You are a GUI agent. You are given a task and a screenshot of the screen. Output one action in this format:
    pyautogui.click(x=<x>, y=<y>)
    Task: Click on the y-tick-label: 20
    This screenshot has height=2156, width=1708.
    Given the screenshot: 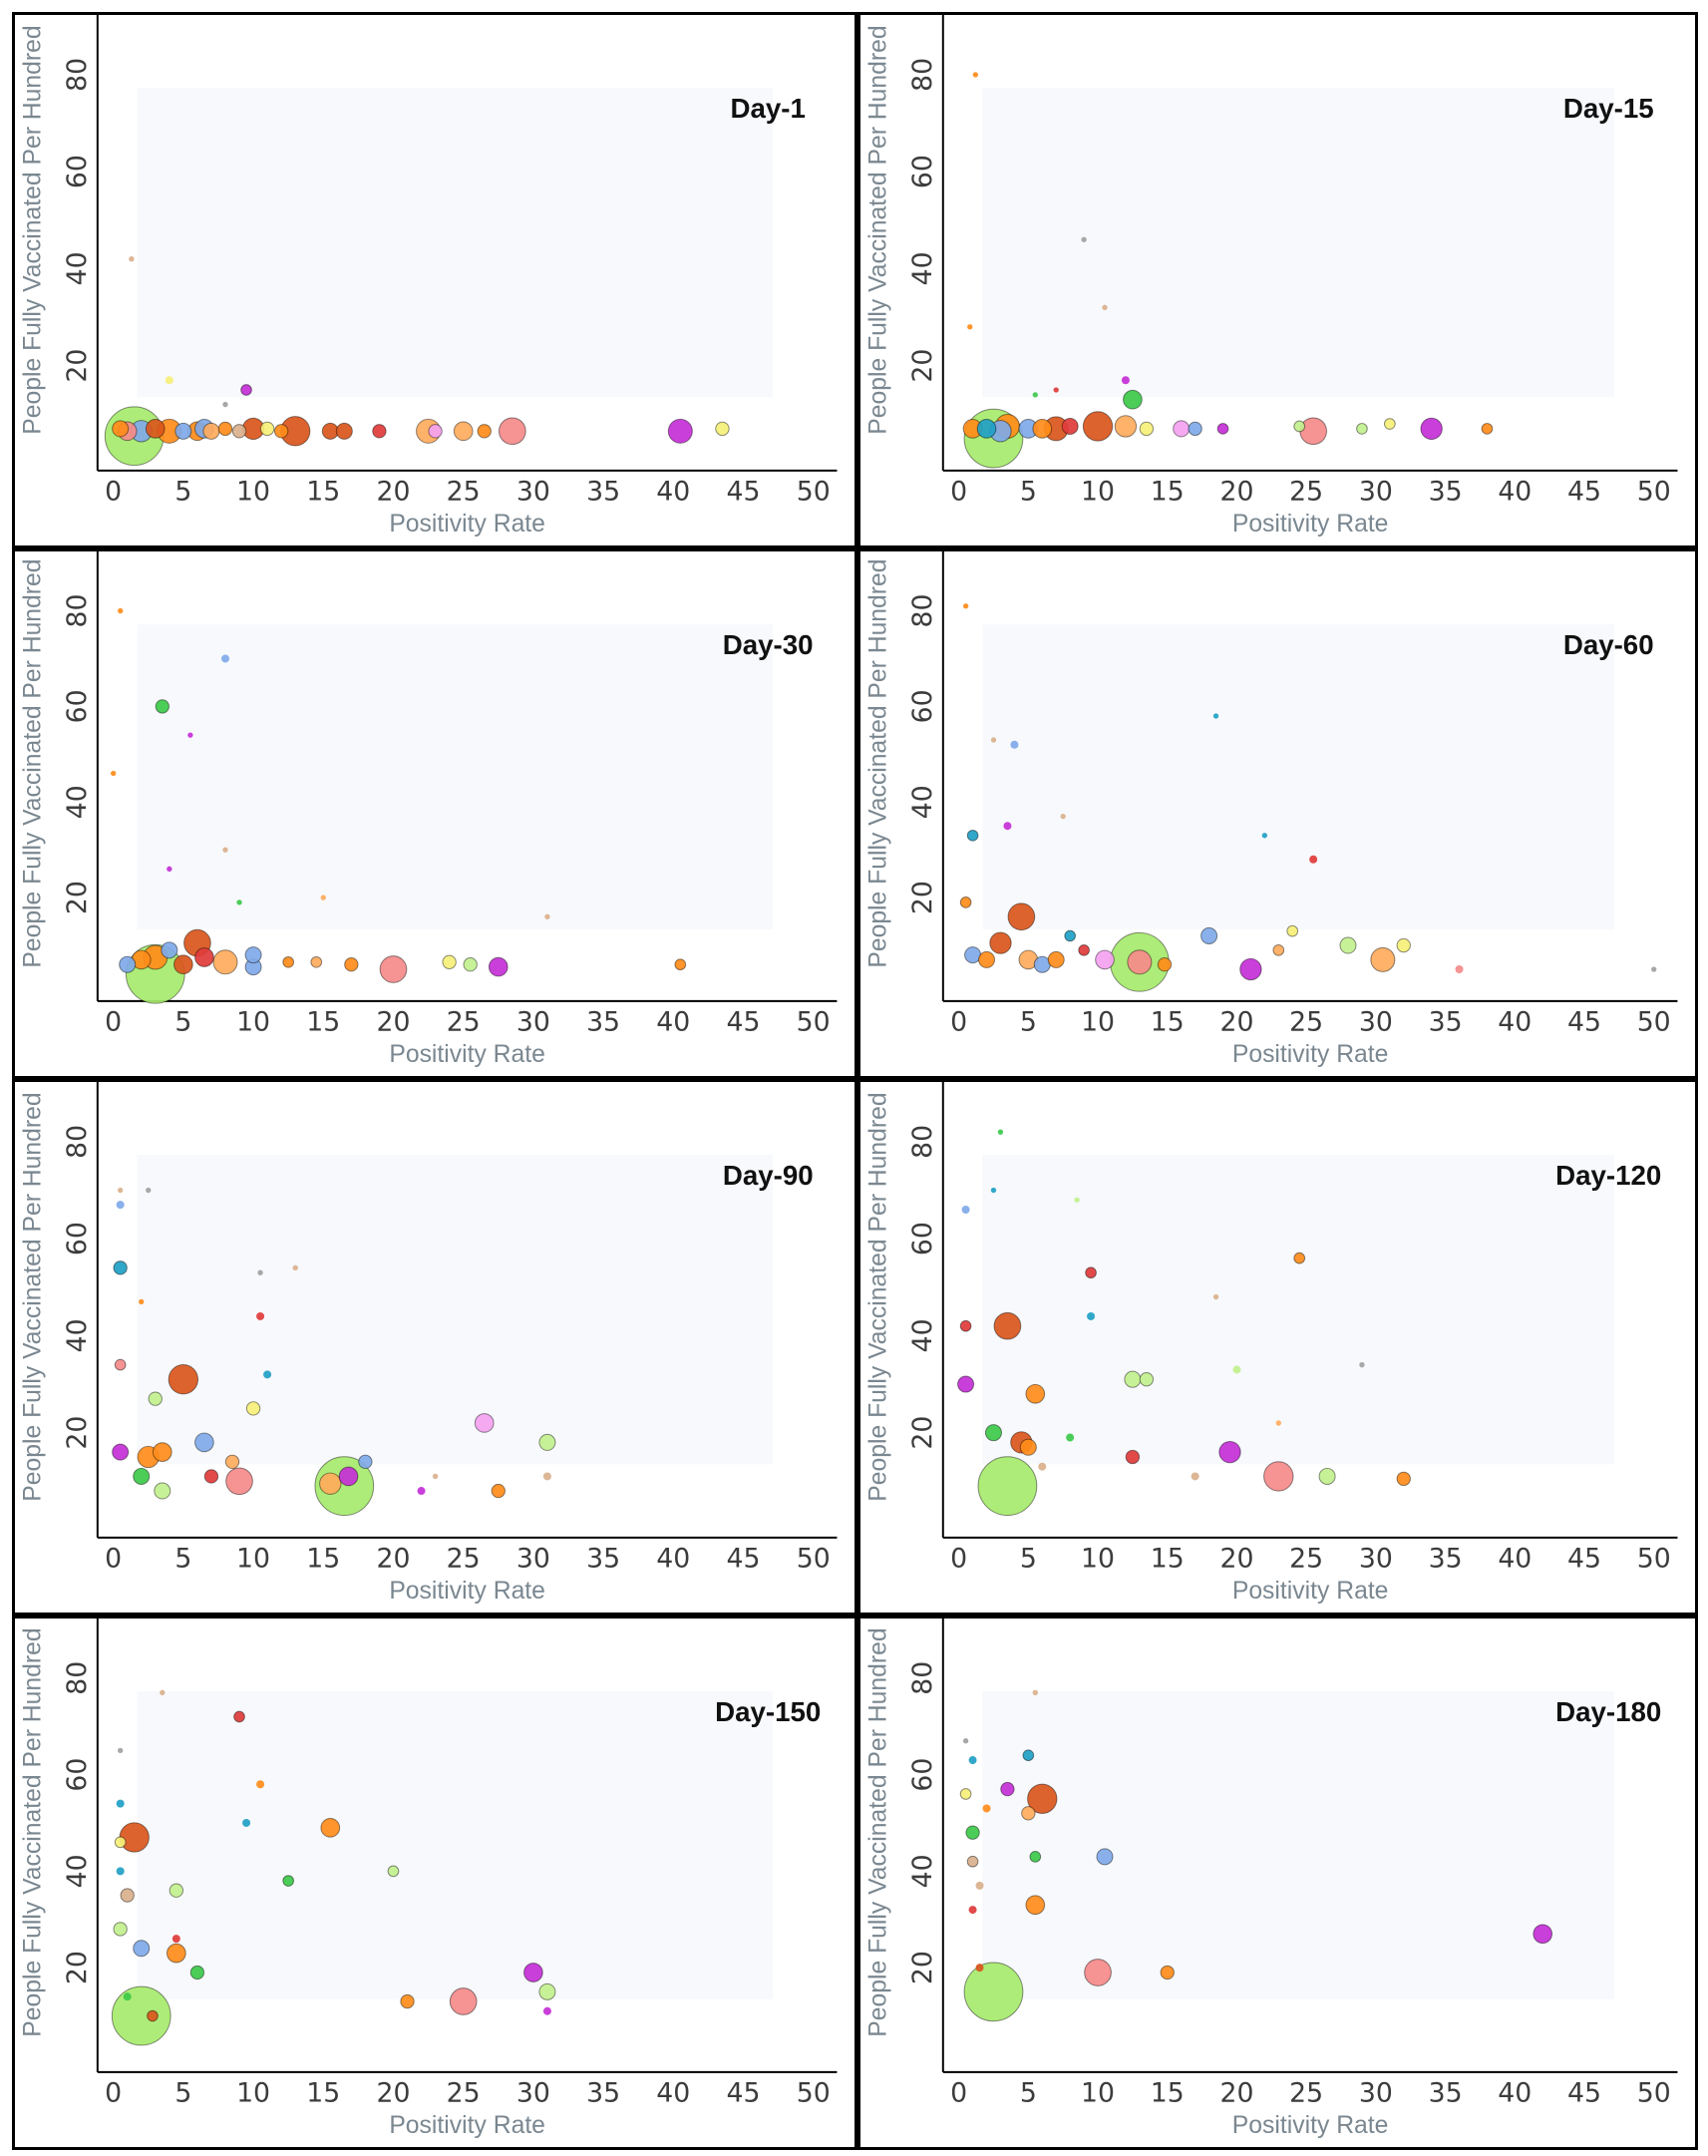 What is the action you would take?
    pyautogui.click(x=923, y=366)
    